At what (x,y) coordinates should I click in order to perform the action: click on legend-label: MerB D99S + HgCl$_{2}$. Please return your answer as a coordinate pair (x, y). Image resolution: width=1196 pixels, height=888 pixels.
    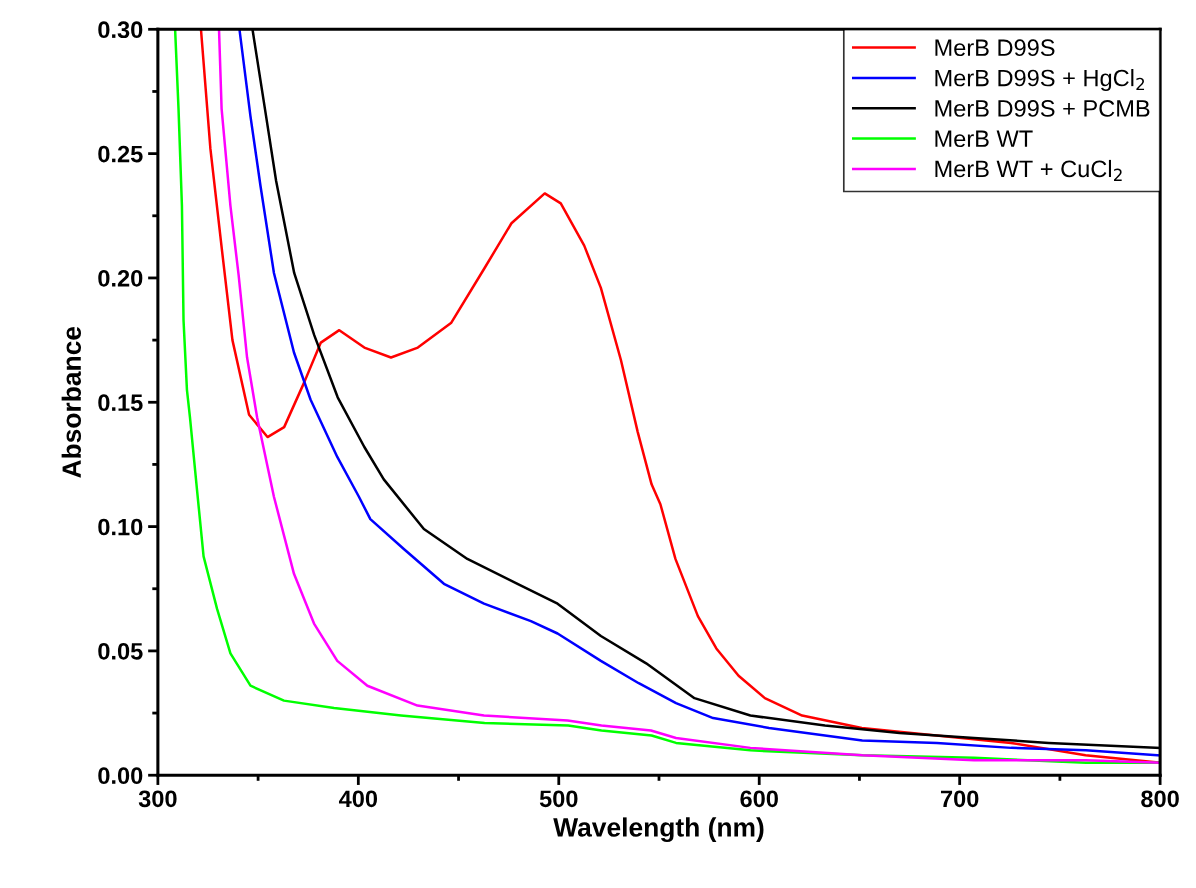
    Looking at the image, I should click on (1040, 80).